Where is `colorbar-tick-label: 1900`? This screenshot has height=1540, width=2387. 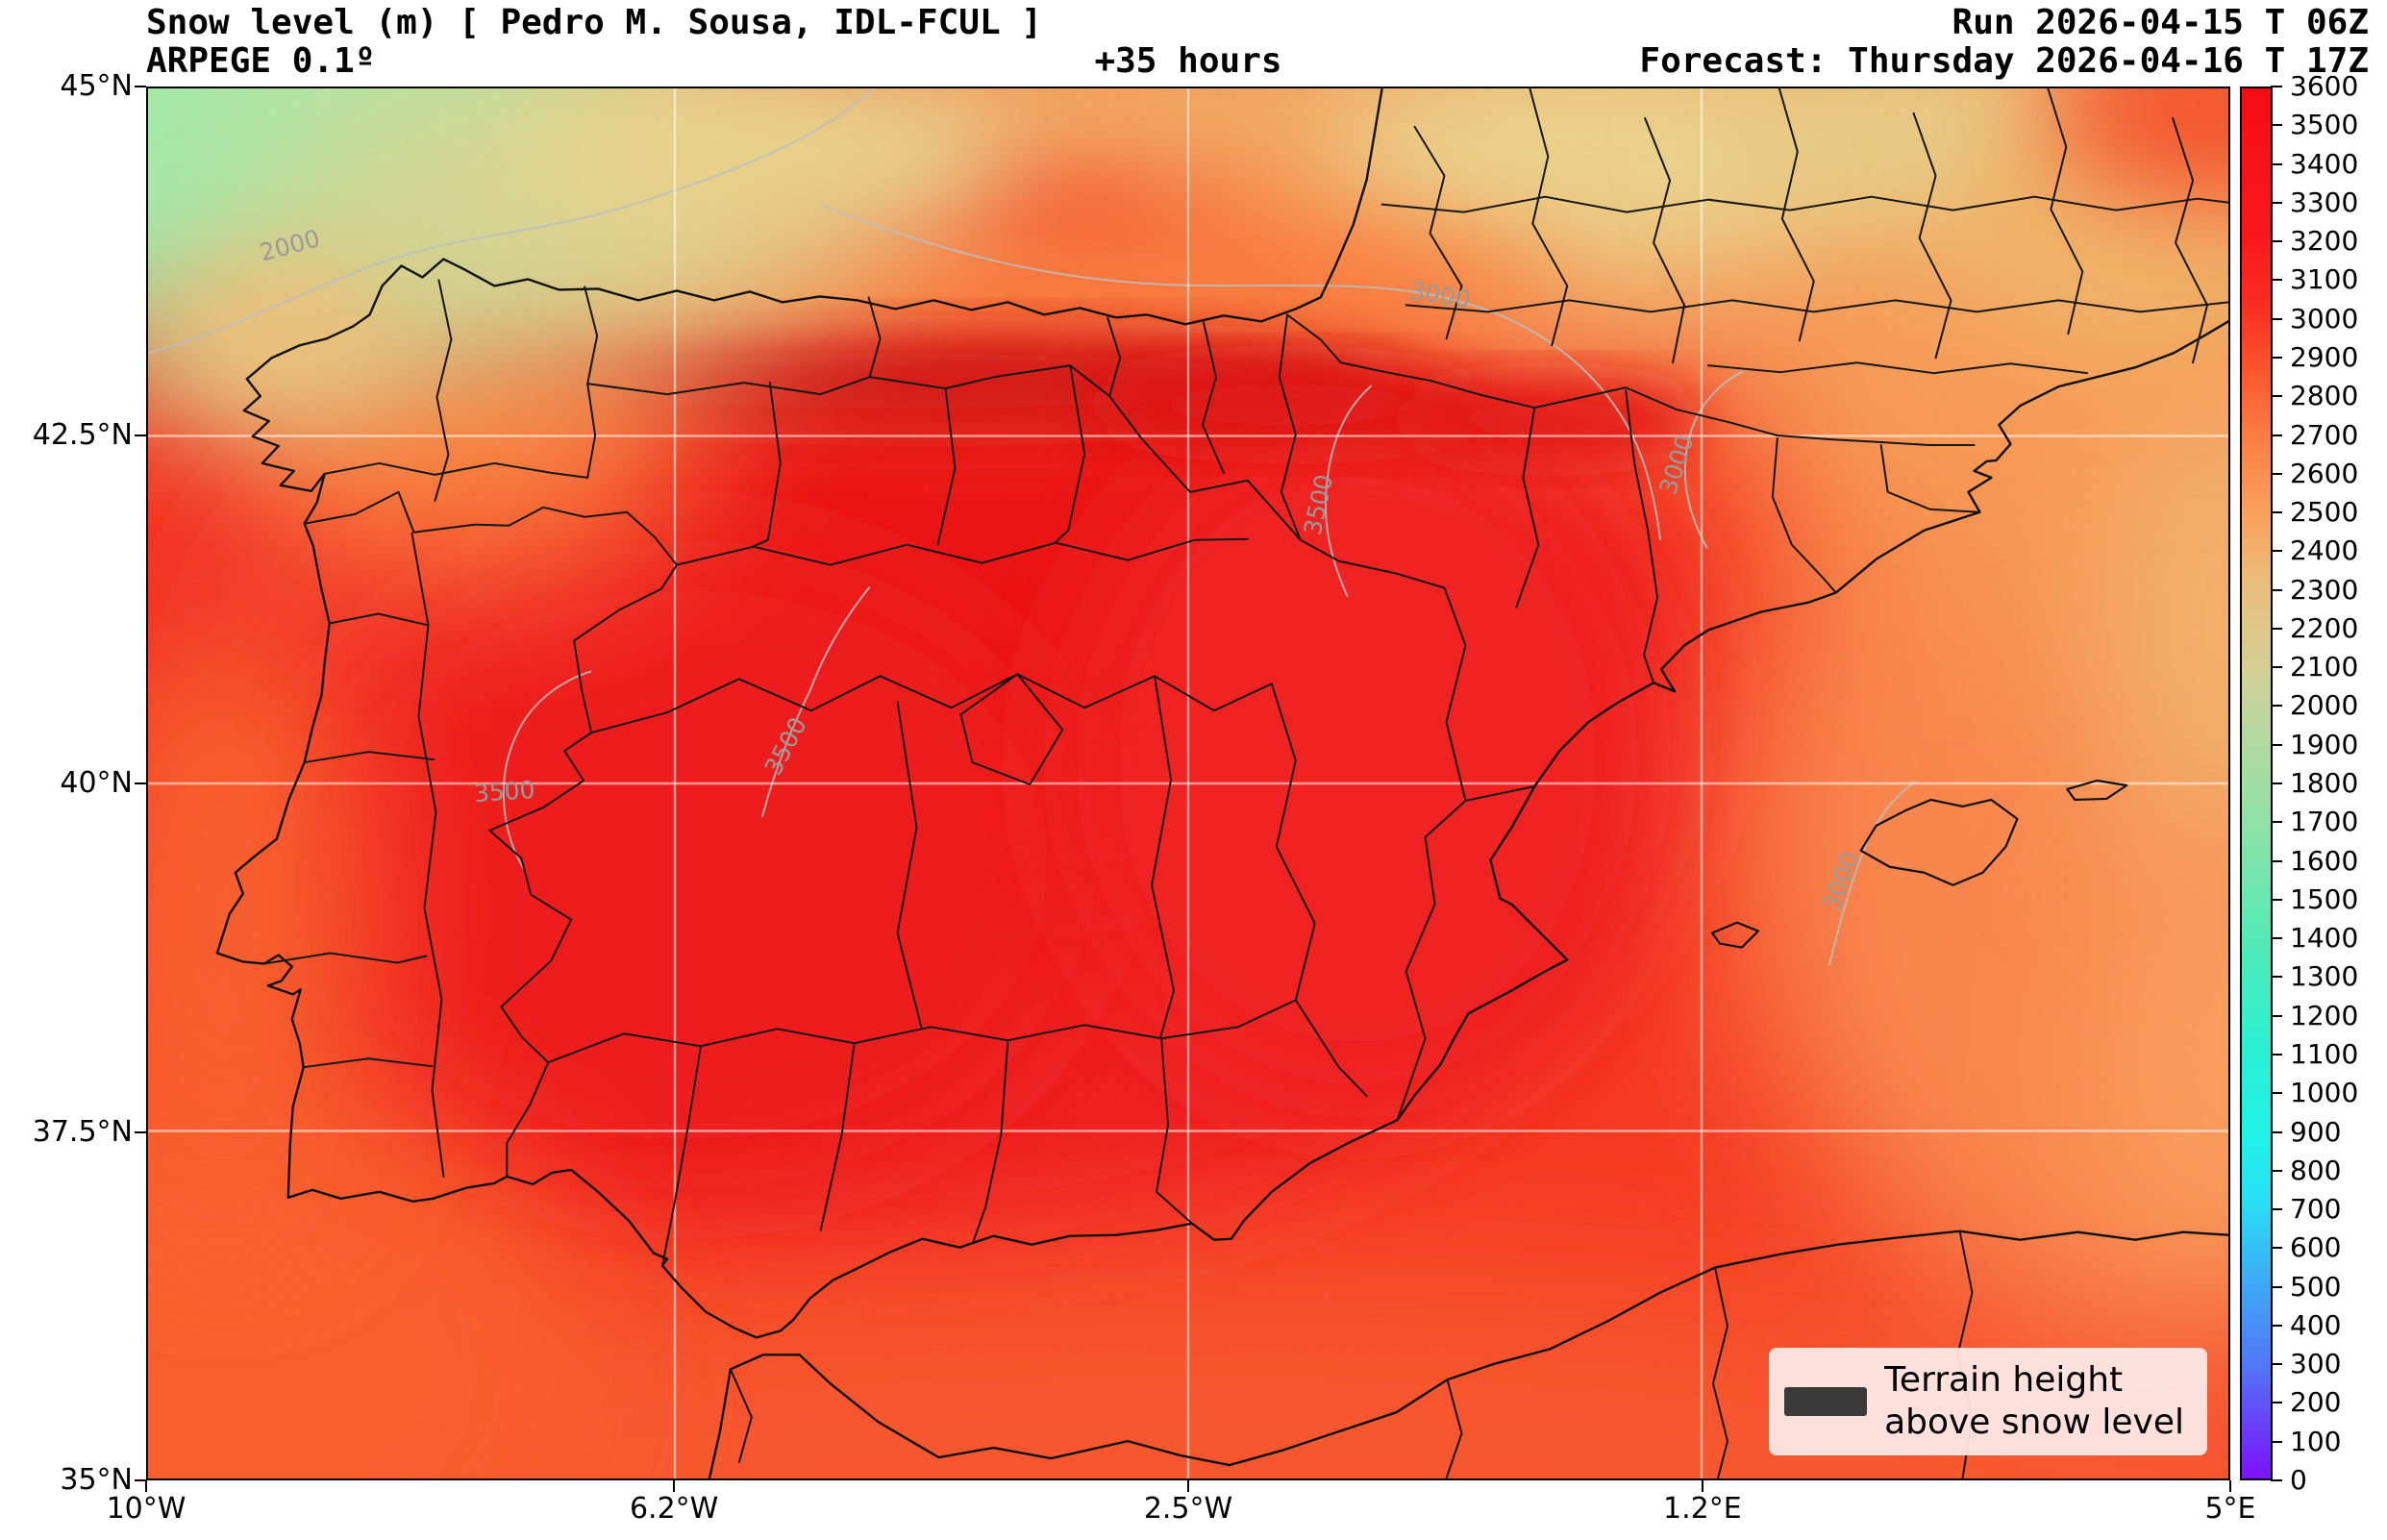
colorbar-tick-label: 1900 is located at coordinates (2324, 744).